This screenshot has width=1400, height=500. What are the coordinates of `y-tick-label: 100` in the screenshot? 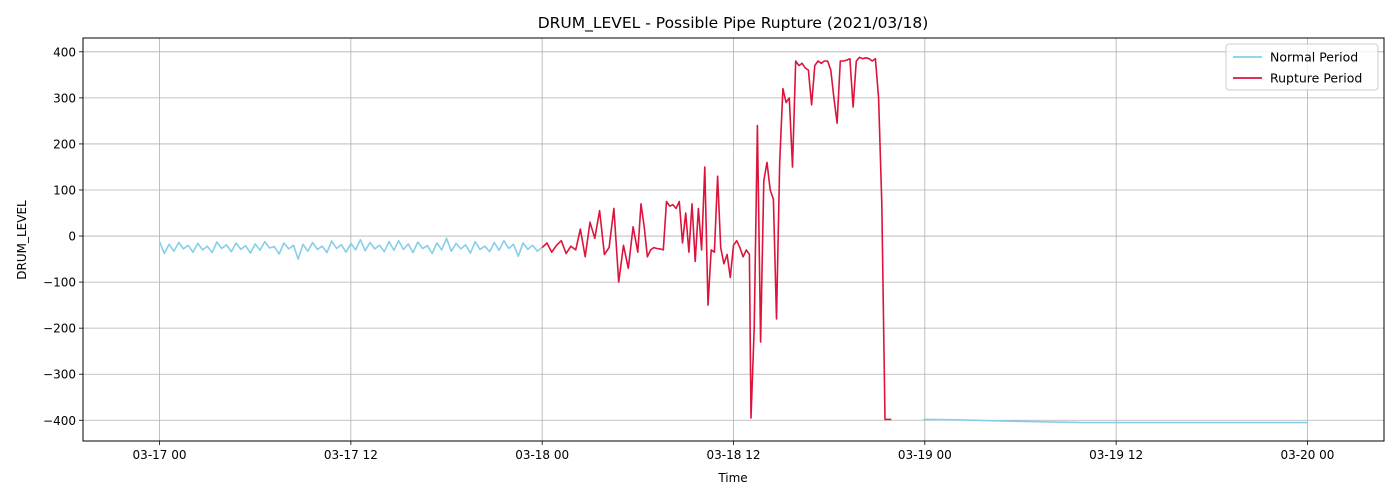 It's located at (64, 190).